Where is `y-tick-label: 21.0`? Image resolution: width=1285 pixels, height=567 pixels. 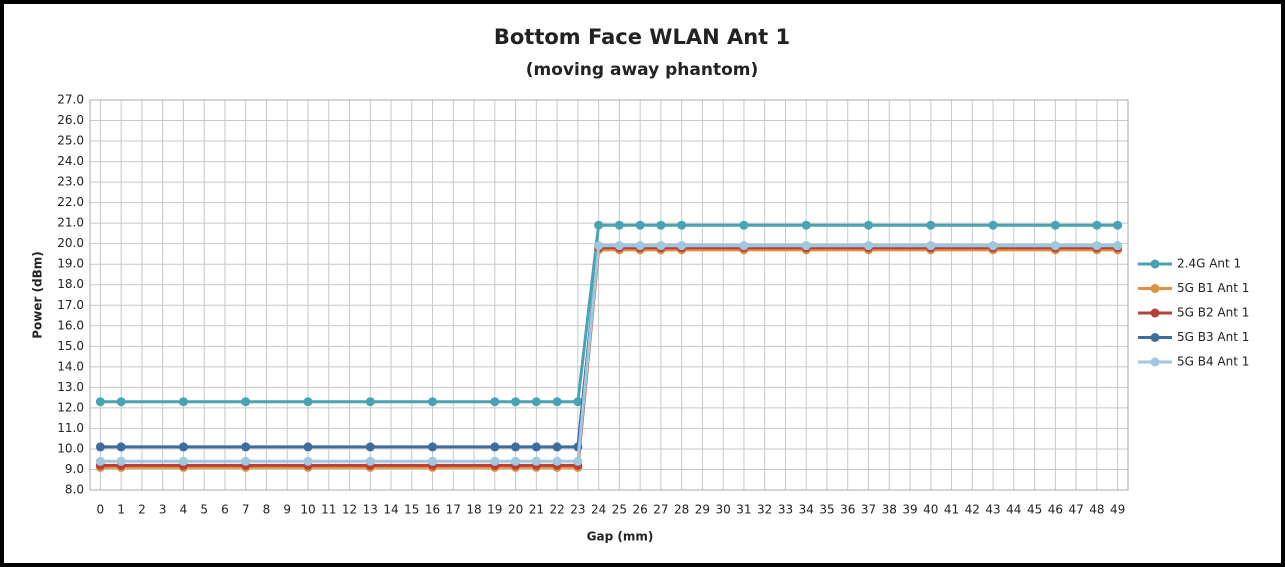 y-tick-label: 21.0 is located at coordinates (70, 223).